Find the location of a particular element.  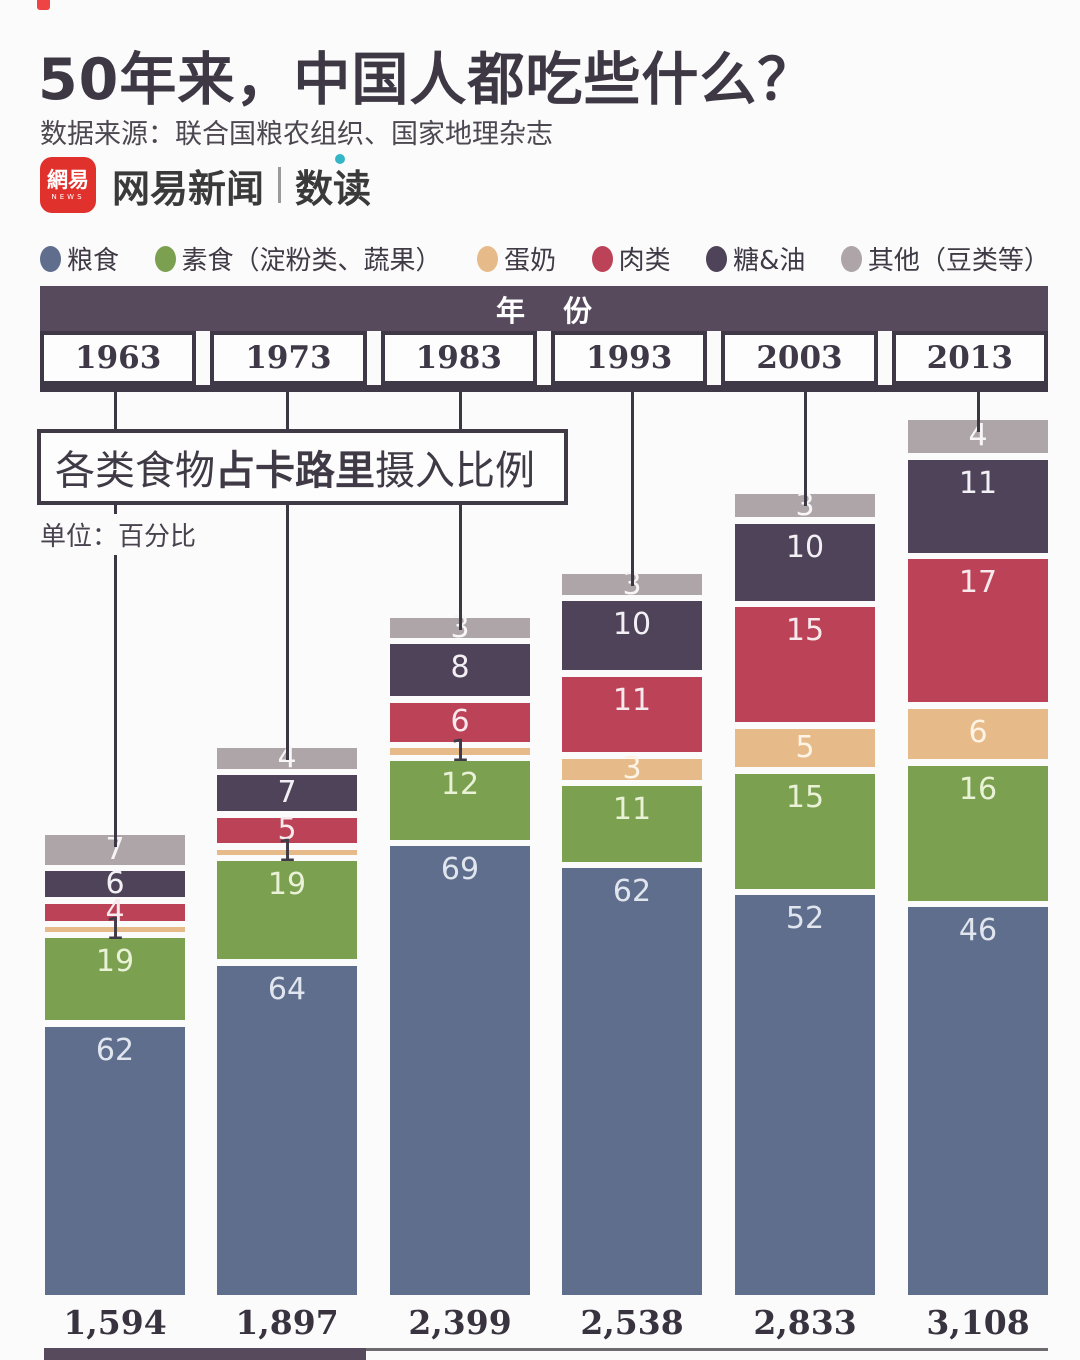

year-cell-2013: 2013 is located at coordinates (969, 358).